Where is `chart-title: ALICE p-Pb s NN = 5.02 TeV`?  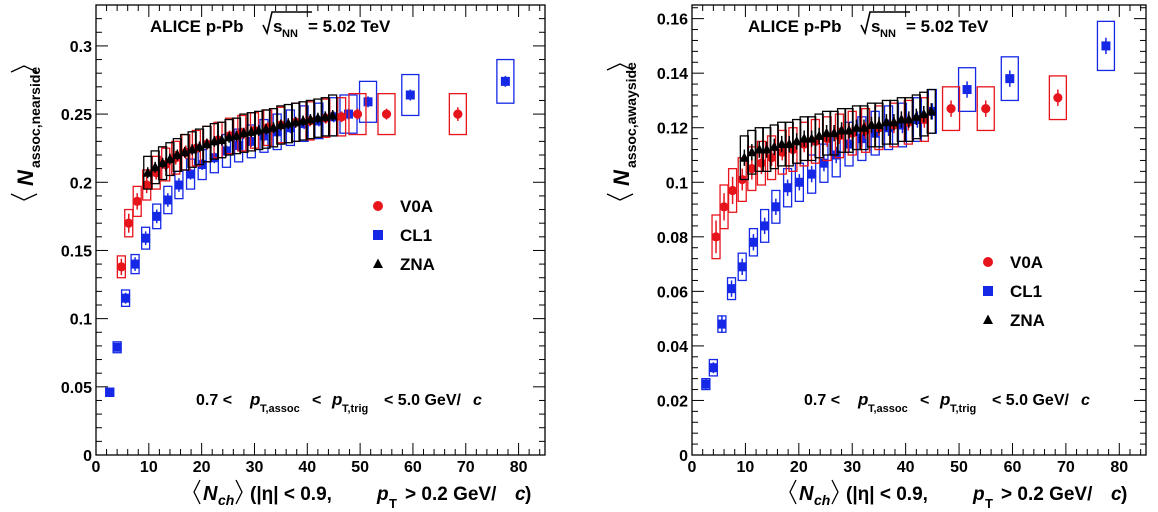
chart-title: ALICE p-Pb s NN = 5.02 TeV is located at coordinates (270, 25).